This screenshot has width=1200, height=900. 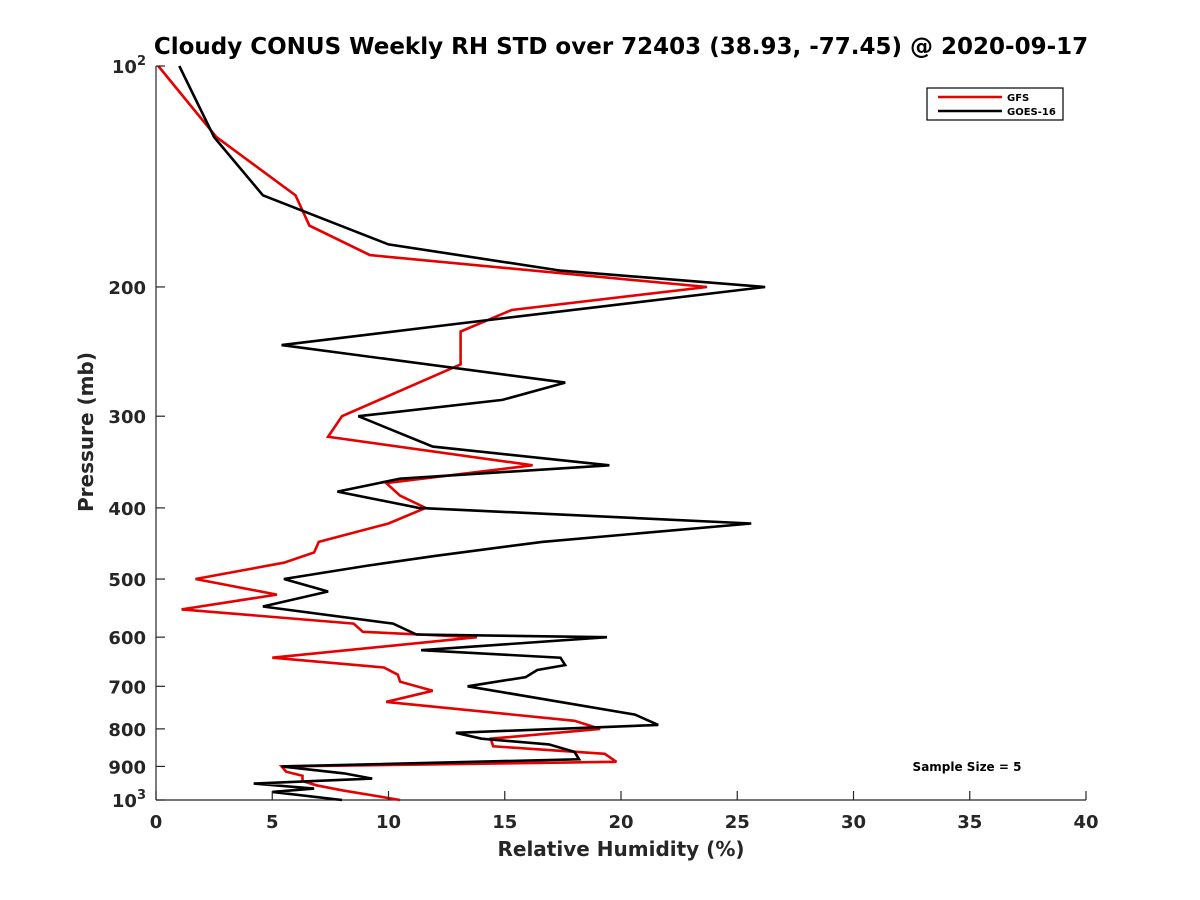 What do you see at coordinates (127, 730) in the screenshot?
I see `y-tick-label: 800` at bounding box center [127, 730].